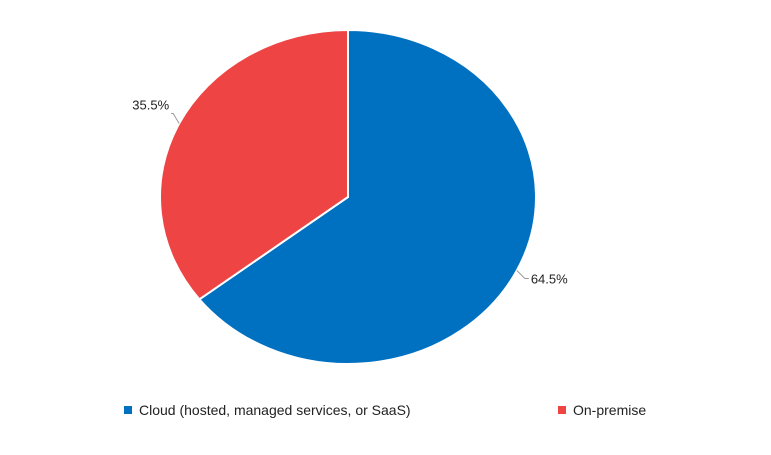  What do you see at coordinates (562, 410) in the screenshot?
I see `legend-swatch-on-premise` at bounding box center [562, 410].